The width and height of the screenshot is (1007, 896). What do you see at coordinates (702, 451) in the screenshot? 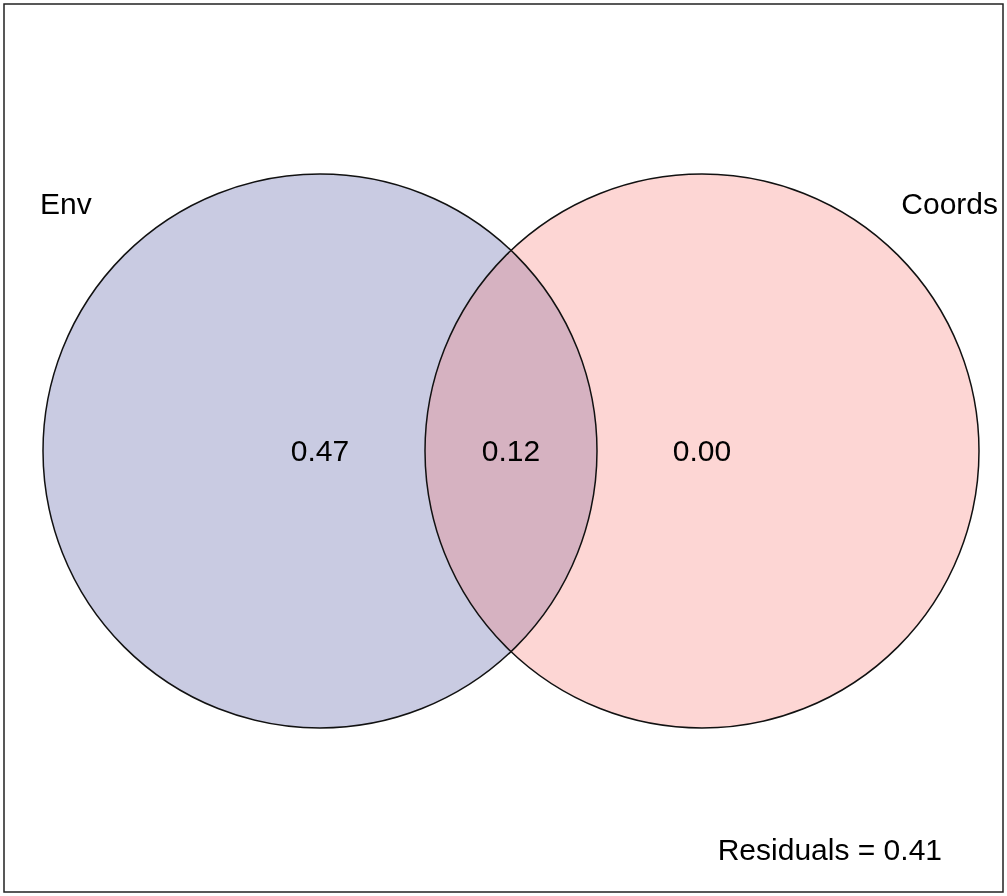
I see `data-label: 0.00` at bounding box center [702, 451].